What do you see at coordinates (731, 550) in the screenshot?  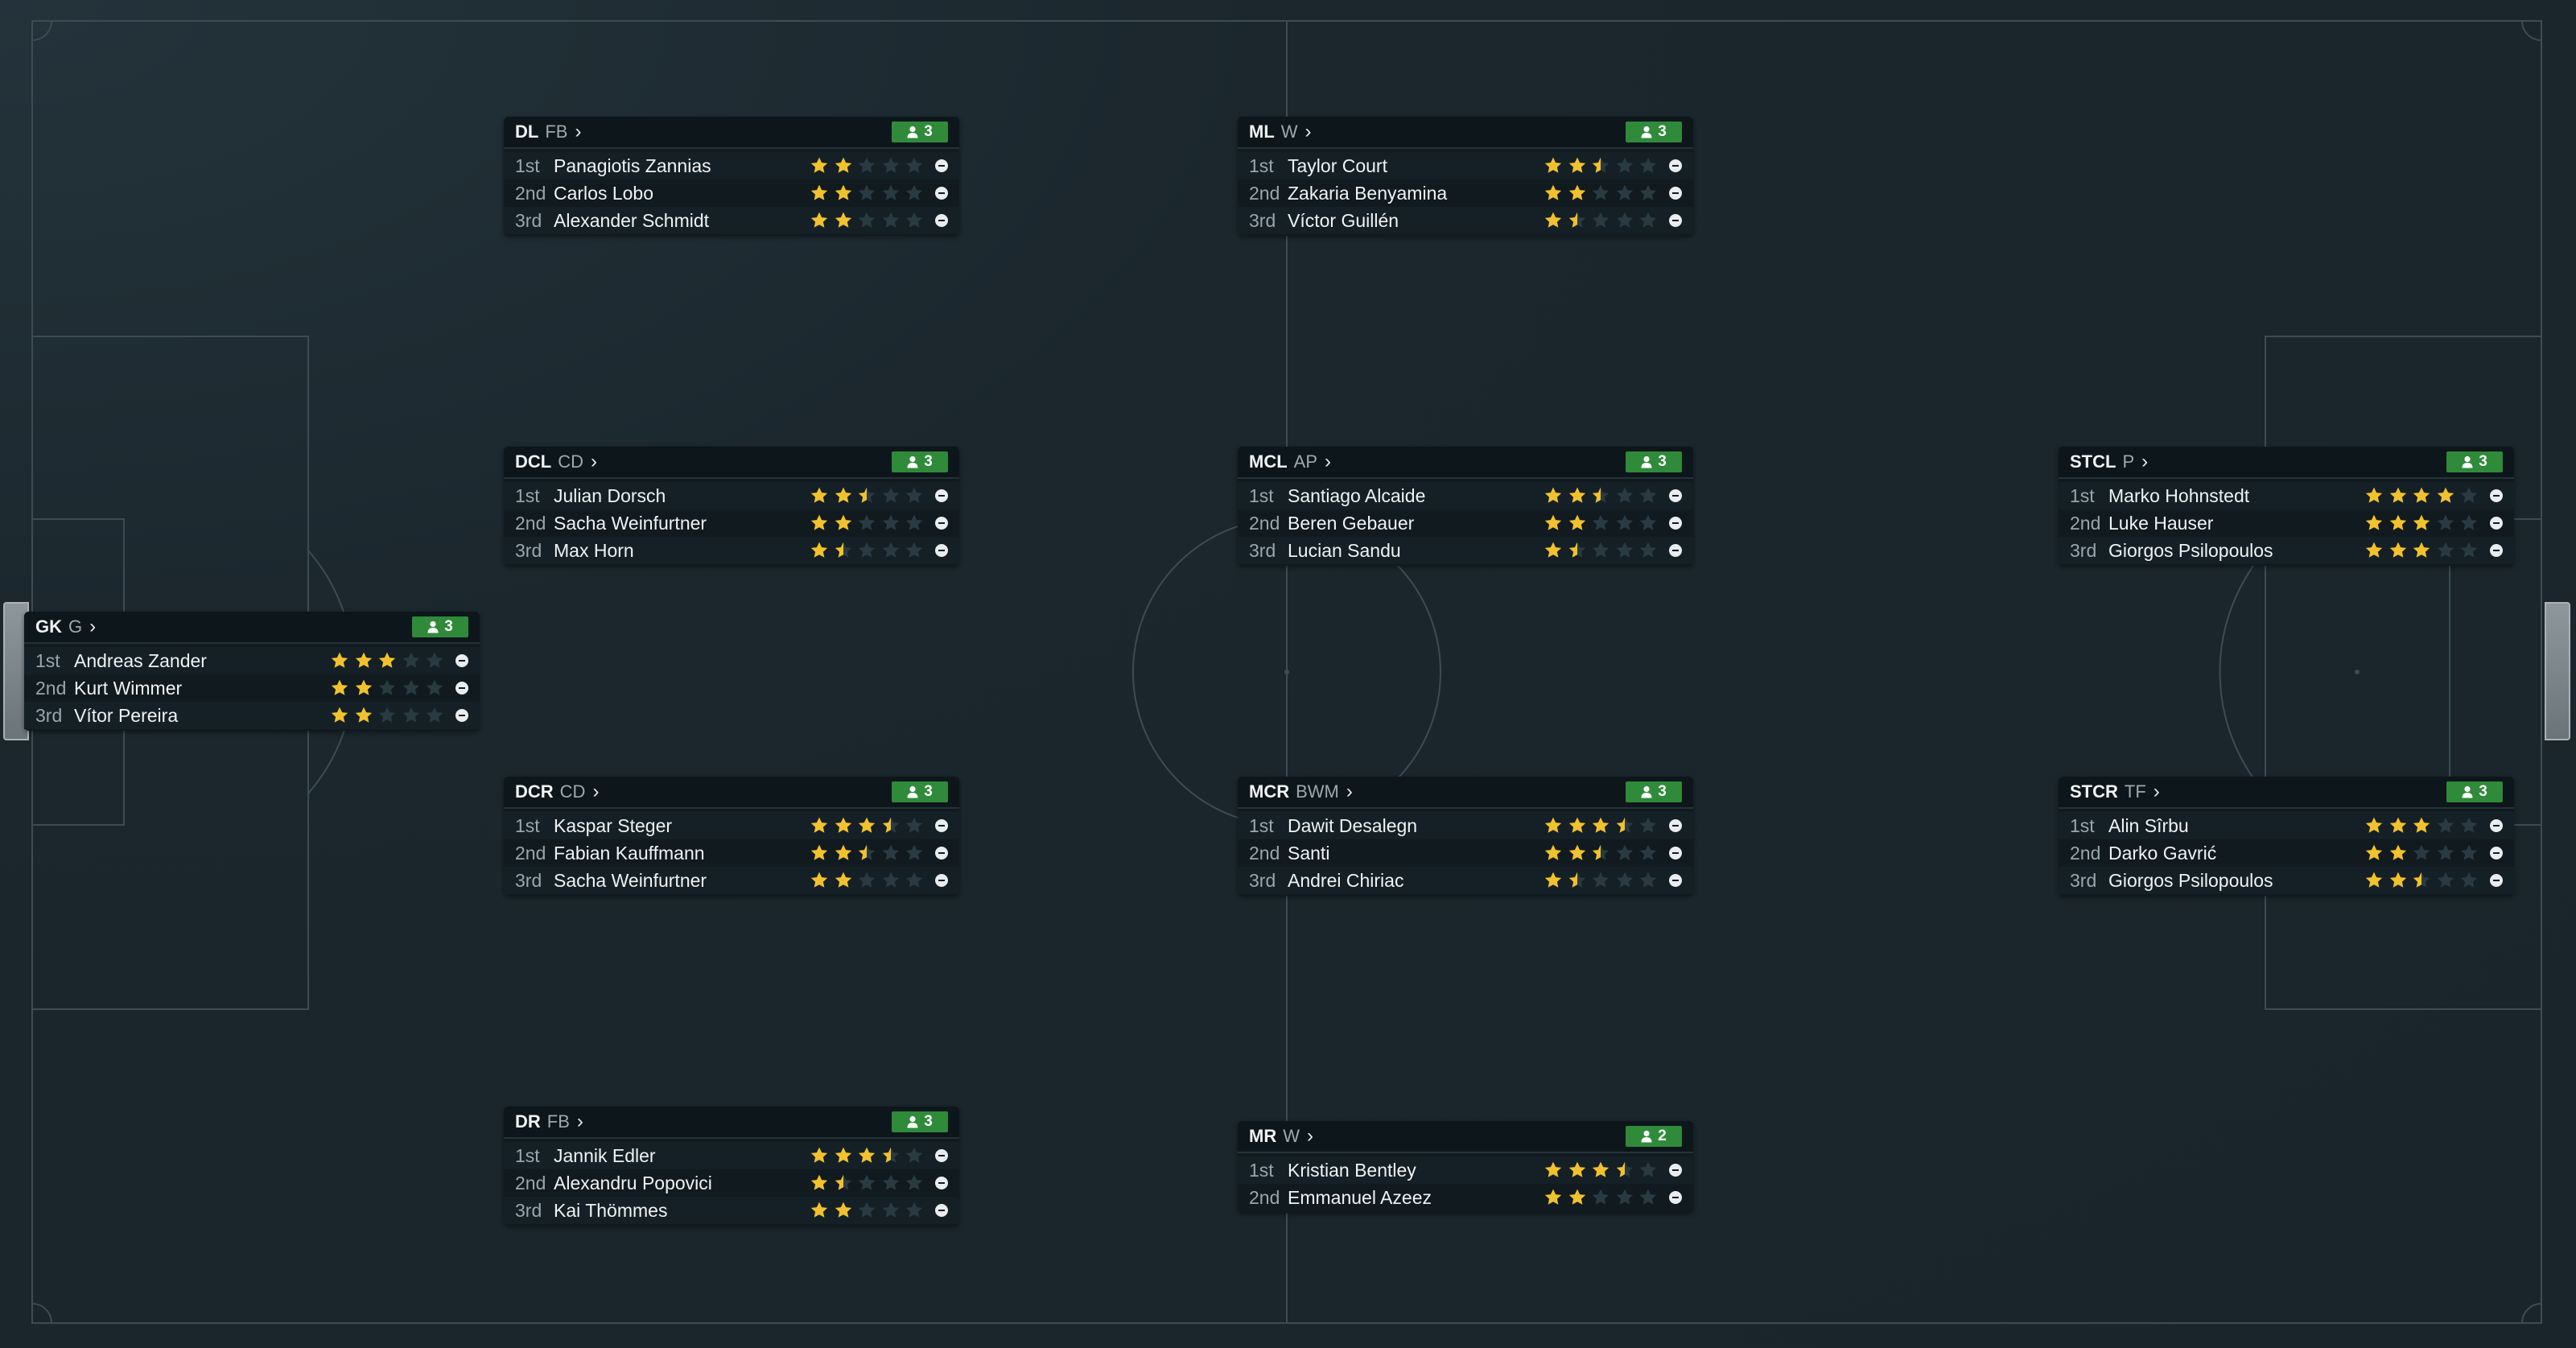 I see `player-row: 3rd Max Horn` at bounding box center [731, 550].